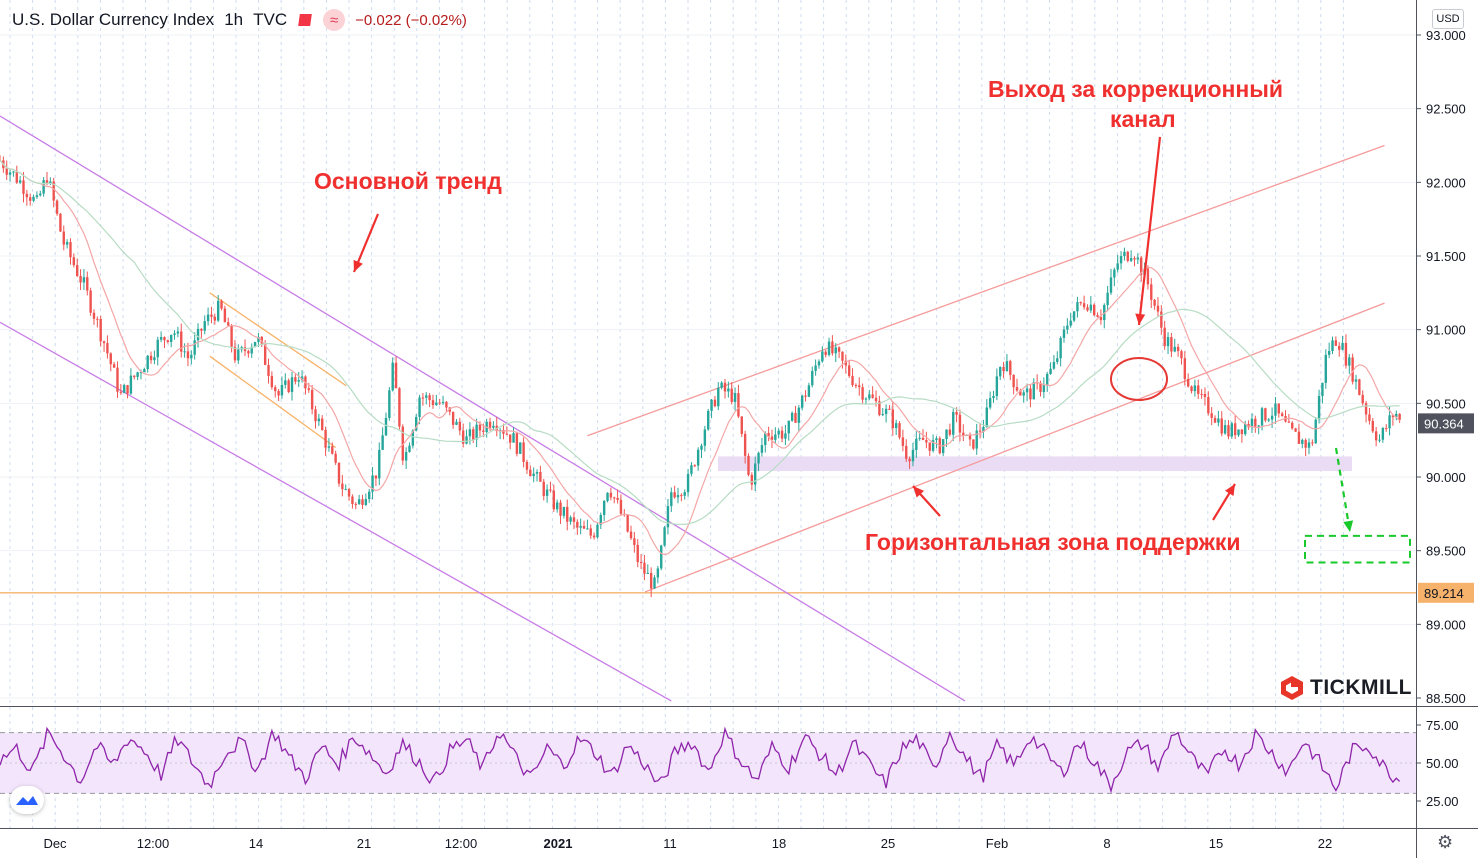 The image size is (1478, 858). I want to click on settings-gear-icon: ⚙, so click(1445, 842).